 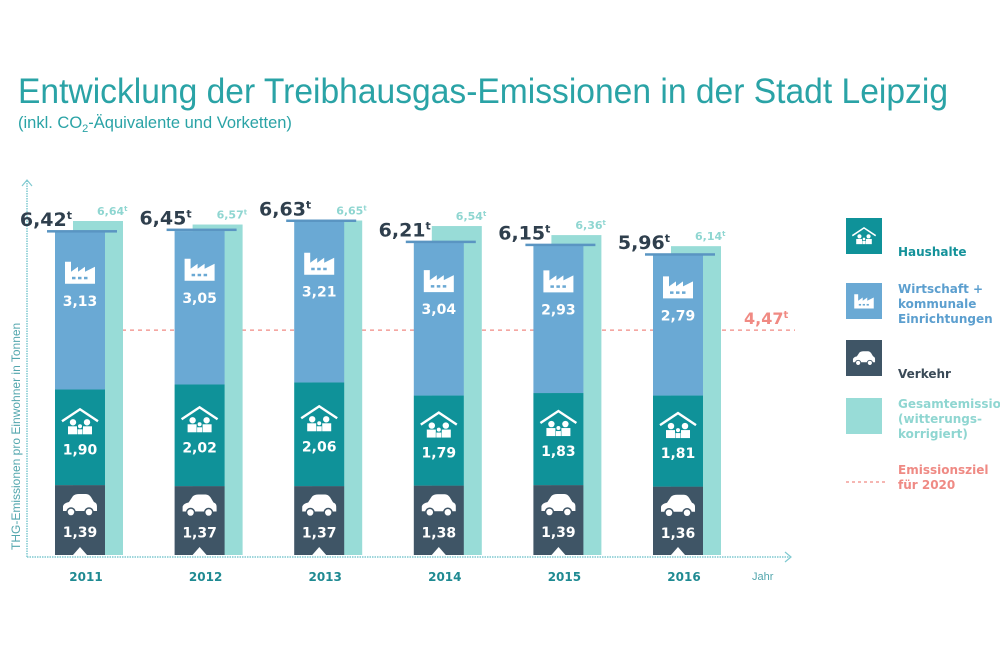 What do you see at coordinates (199, 299) in the screenshot?
I see `segment-value: 3,05` at bounding box center [199, 299].